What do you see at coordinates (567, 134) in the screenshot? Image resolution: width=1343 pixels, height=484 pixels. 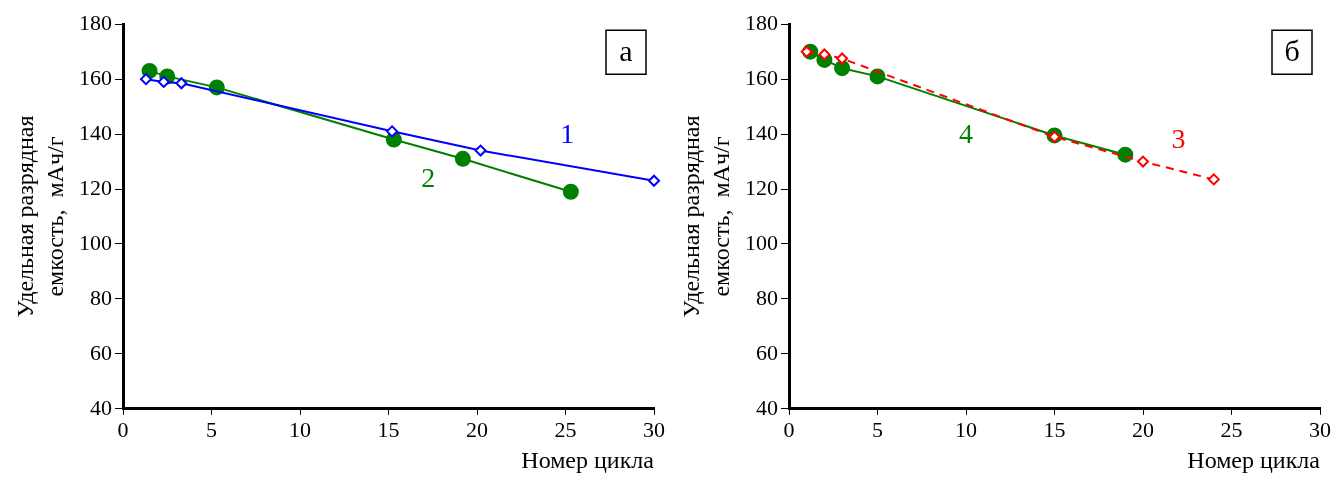 I see `series-label: 1` at bounding box center [567, 134].